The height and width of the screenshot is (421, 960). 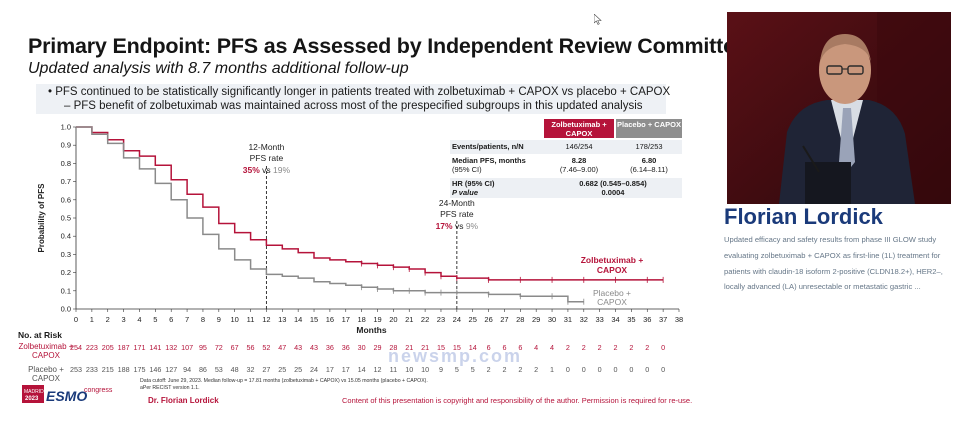 What do you see at coordinates (171, 369) in the screenshot?
I see `risk-value-placebo: 127` at bounding box center [171, 369].